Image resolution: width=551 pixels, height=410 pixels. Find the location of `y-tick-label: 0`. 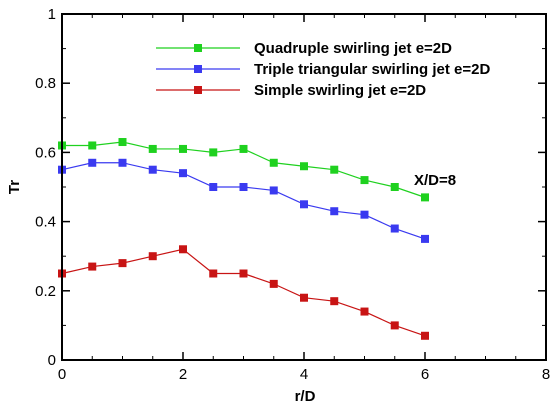

y-tick-label: 0 is located at coordinates (52, 360).